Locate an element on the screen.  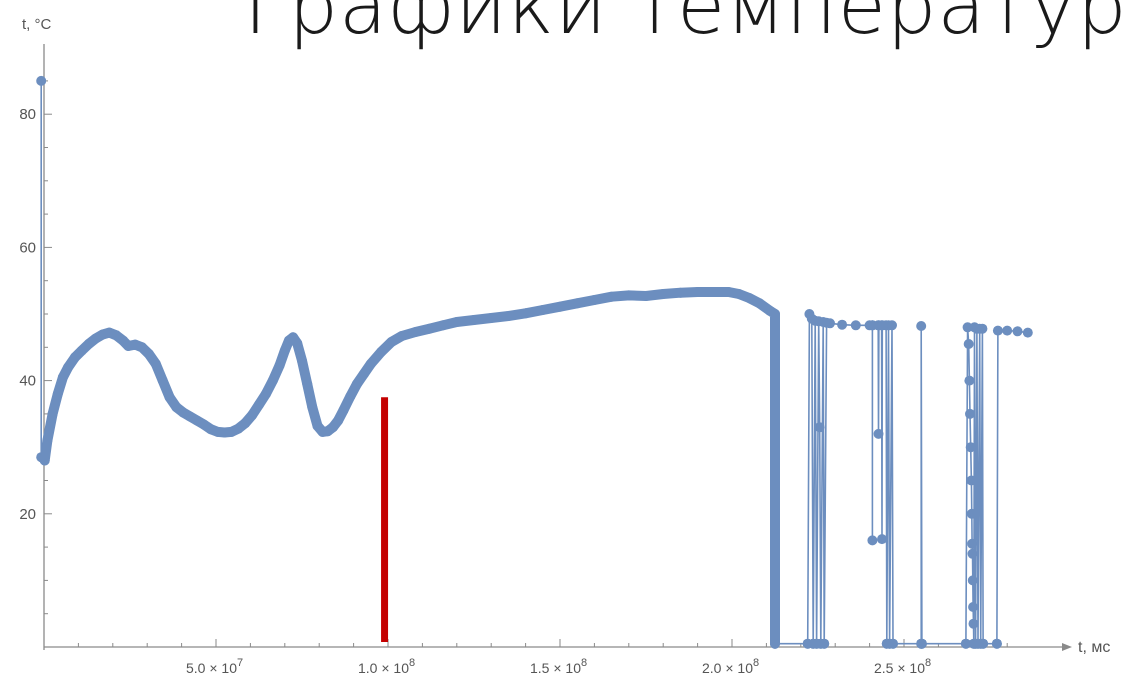
x-tick-label: 5.0 × 10⁷ is located at coordinates (214, 666).